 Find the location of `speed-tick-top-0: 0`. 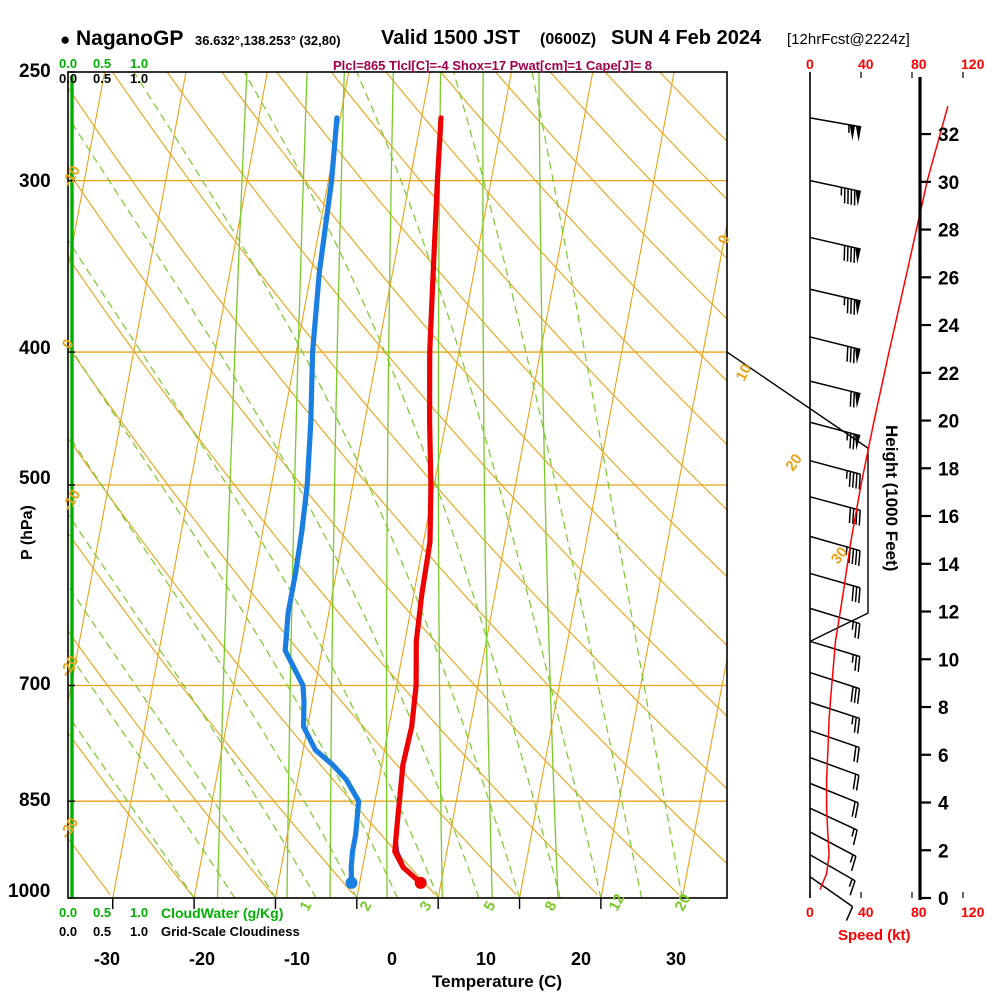

speed-tick-top-0: 0 is located at coordinates (810, 64).